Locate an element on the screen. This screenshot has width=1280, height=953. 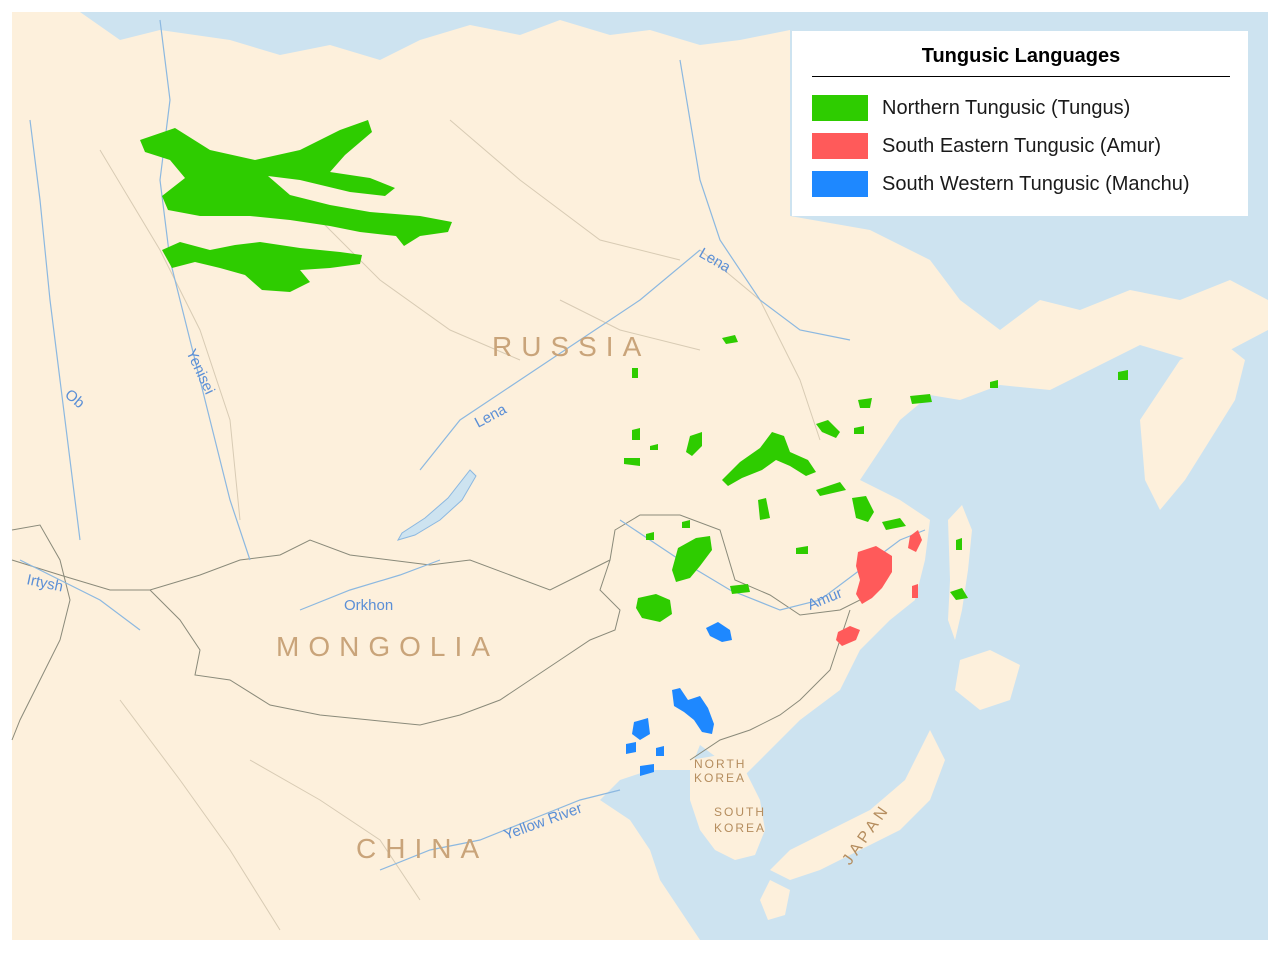
legend-swatch-south-eastern is located at coordinates (840, 146).